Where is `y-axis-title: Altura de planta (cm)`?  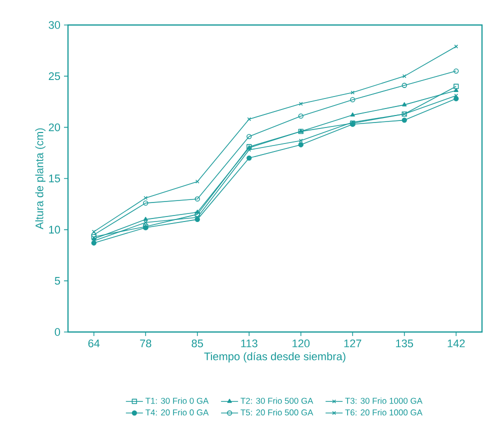 y-axis-title: Altura de planta (cm) is located at coordinates (40, 179).